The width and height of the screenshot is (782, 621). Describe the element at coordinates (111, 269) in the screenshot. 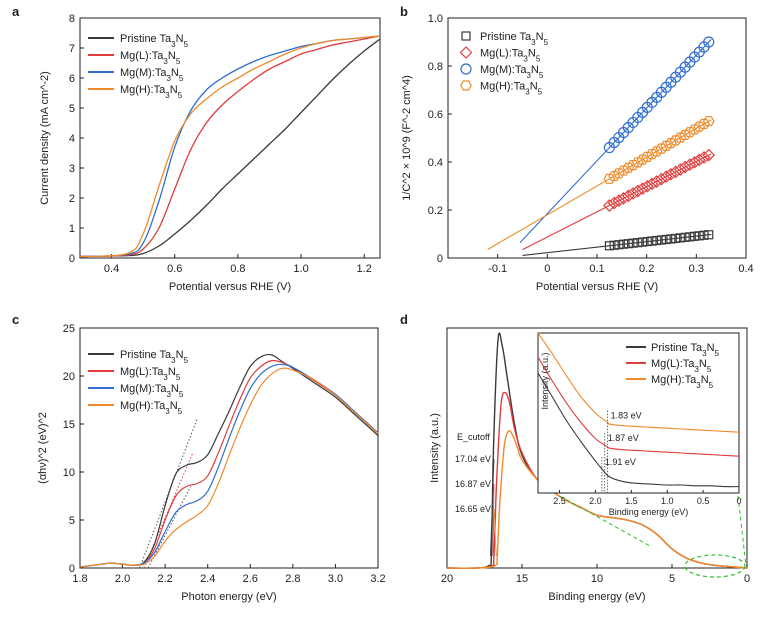

I see `panel-a-xtick-label: 0.4` at that location.